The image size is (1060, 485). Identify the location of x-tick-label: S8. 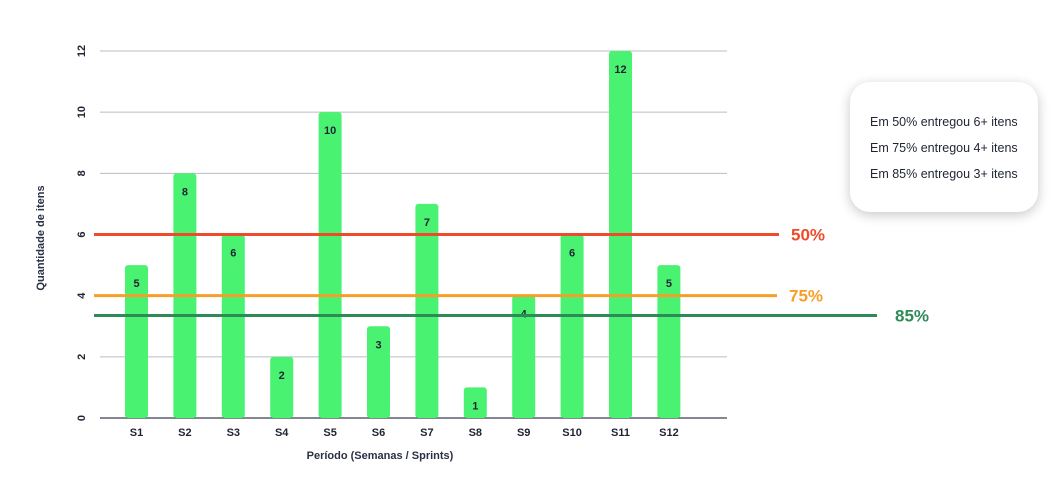
(475, 433).